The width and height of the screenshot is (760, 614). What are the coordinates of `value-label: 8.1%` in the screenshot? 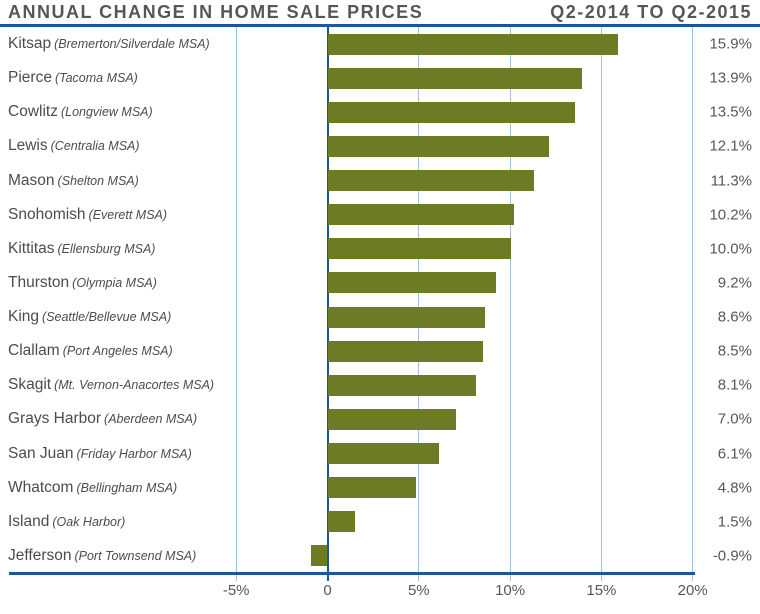 It's located at (734, 385).